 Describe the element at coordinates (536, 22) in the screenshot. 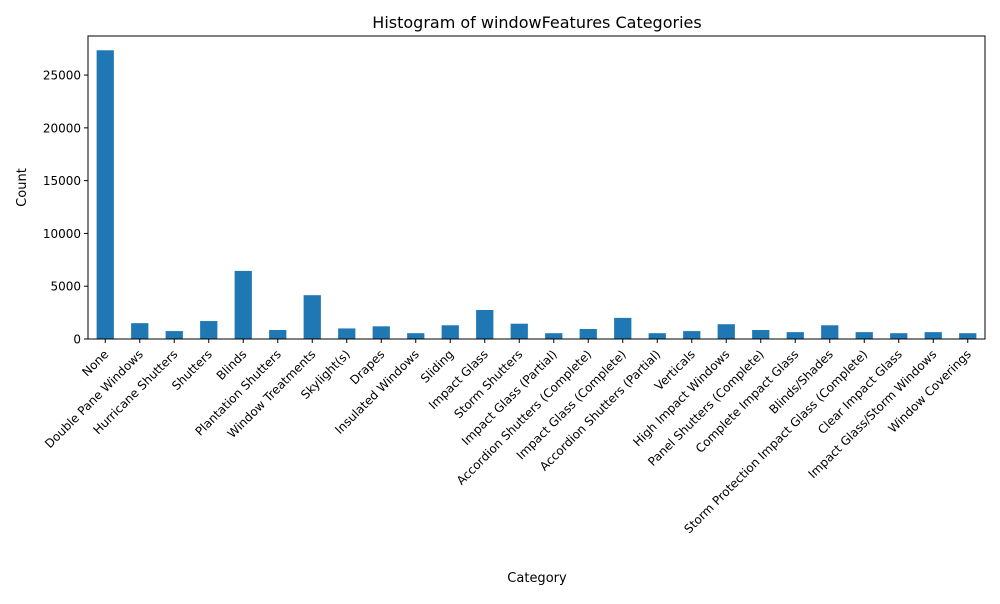

I see `chart-title: Histogram of windowFeatures Categories` at that location.